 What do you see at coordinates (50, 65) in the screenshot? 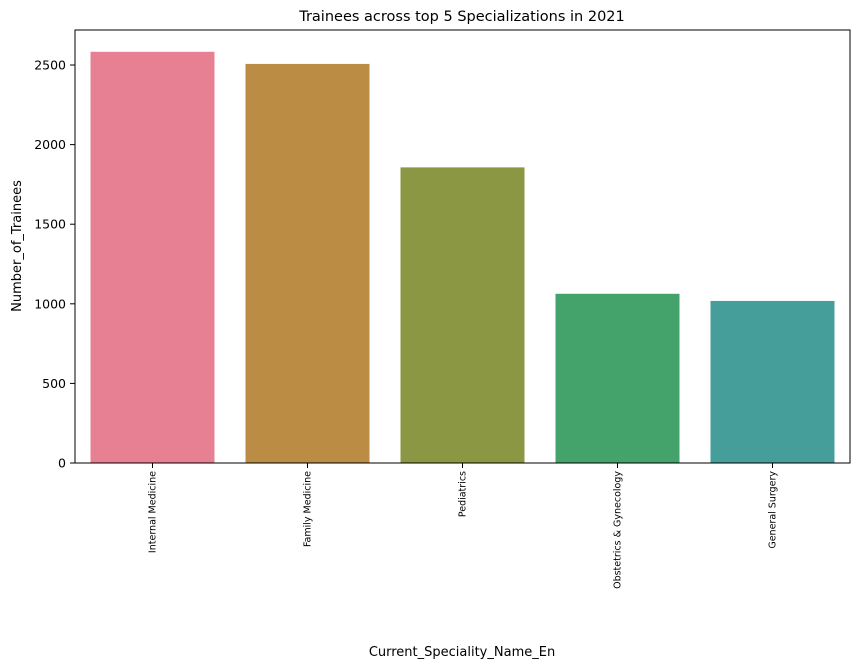
I see `y-tick-label-5: 2500` at bounding box center [50, 65].